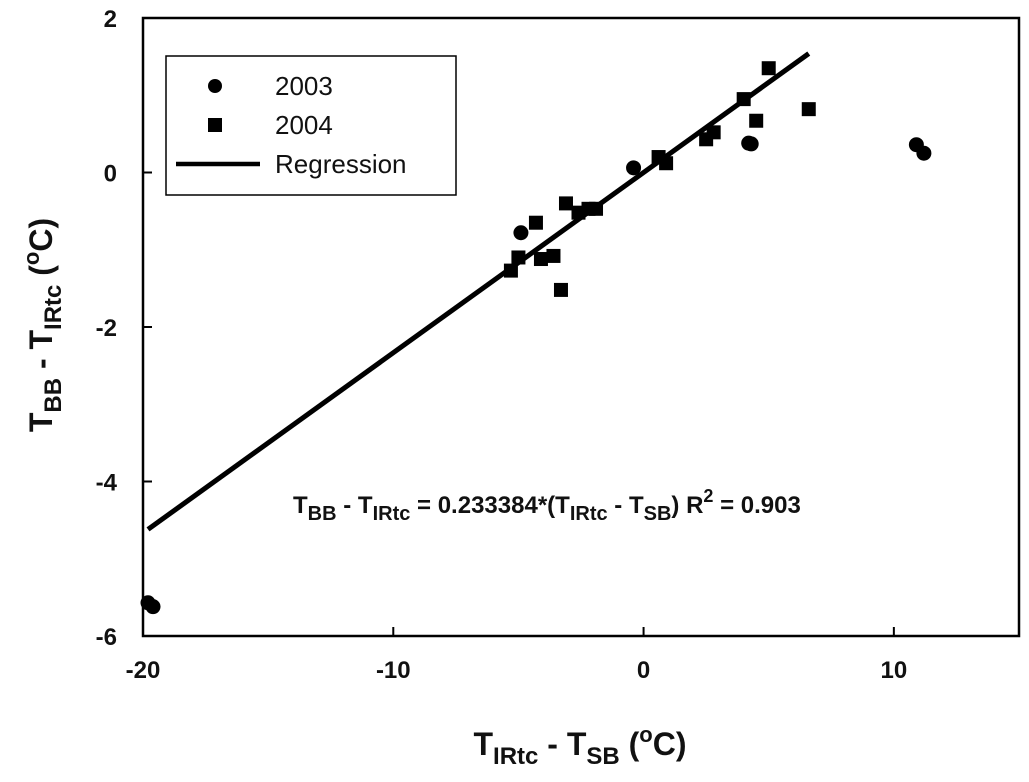  Describe the element at coordinates (304, 125) in the screenshot. I see `legend-label-2004: 2004` at that location.